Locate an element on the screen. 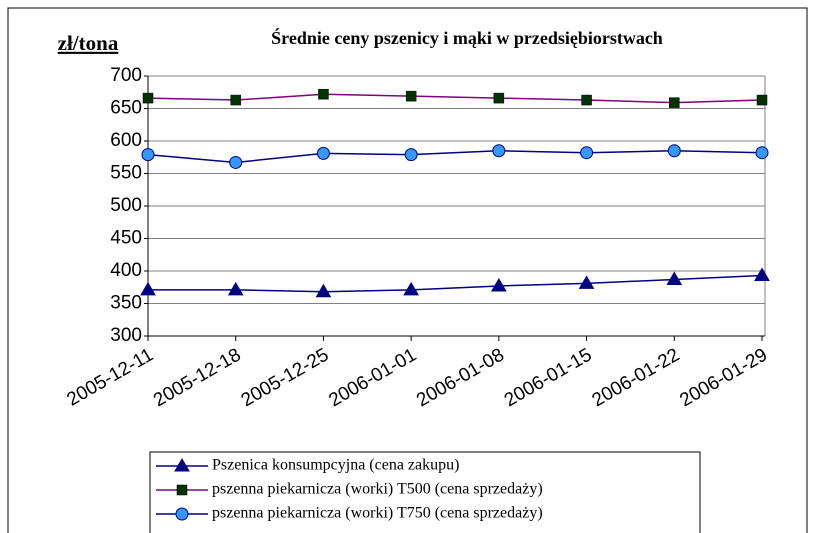 The width and height of the screenshot is (815, 533). legend is located at coordinates (425, 492).